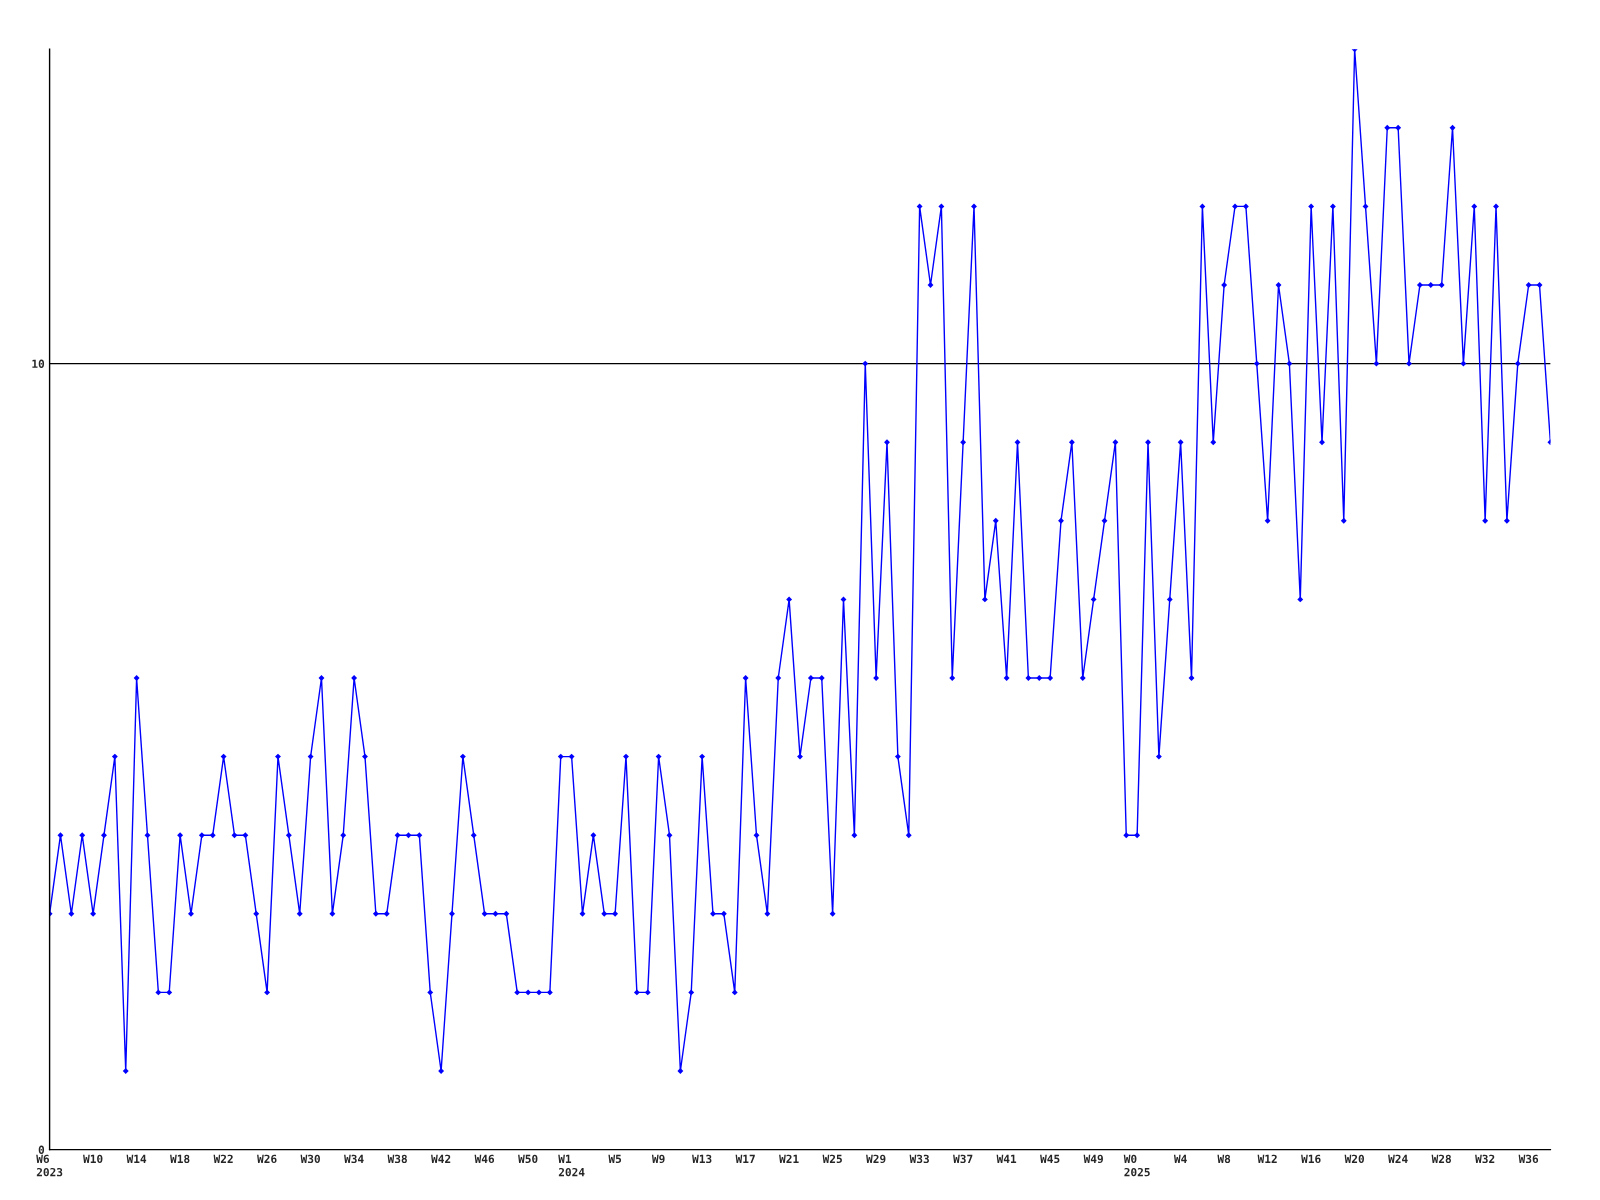 This screenshot has width=1600, height=1200. What do you see at coordinates (1528, 1159) in the screenshot?
I see `x-tick-label: W36` at bounding box center [1528, 1159].